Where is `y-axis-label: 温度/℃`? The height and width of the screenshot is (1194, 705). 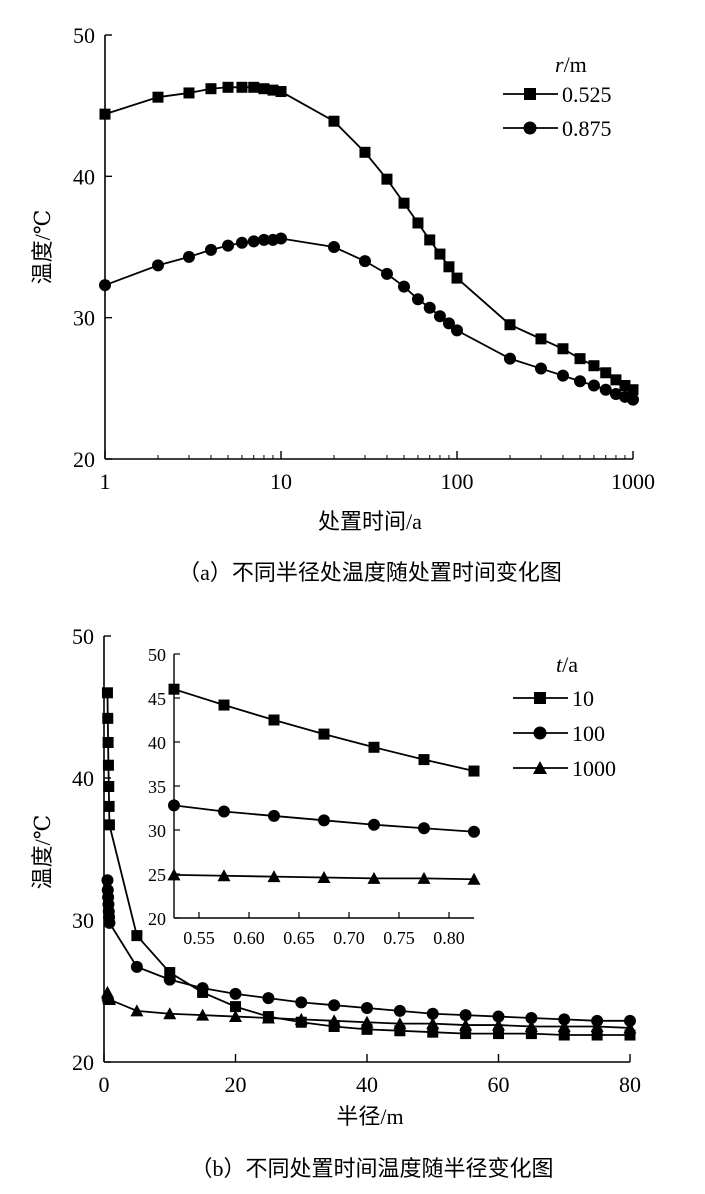
y-axis-label: 温度/℃ is located at coordinates (42, 852).